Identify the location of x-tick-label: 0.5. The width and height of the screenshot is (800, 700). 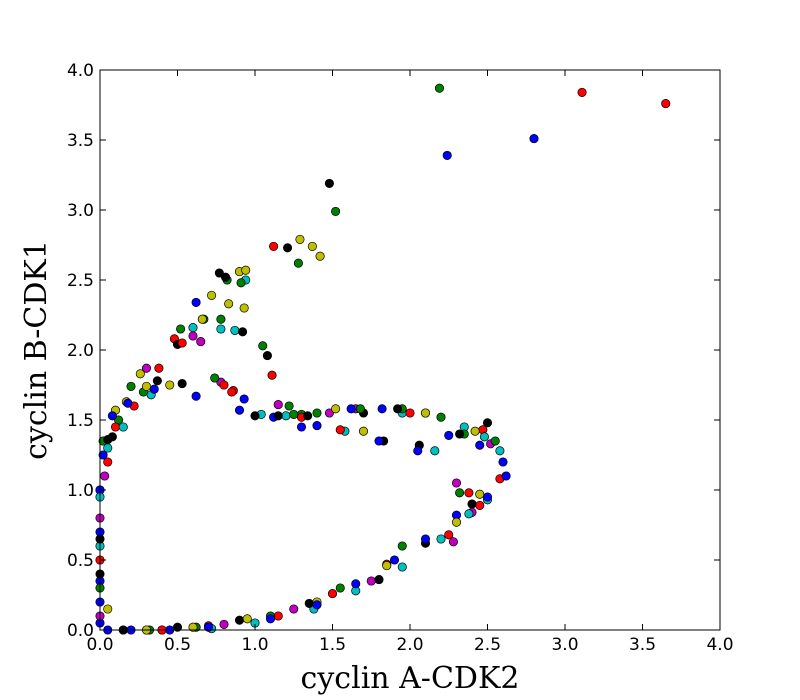
(177, 645).